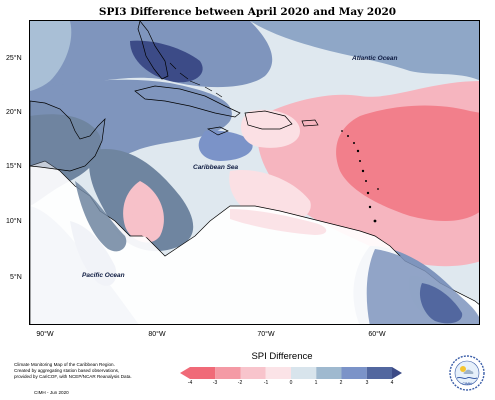 This screenshot has height=400, width=495. What do you see at coordinates (157, 334) in the screenshot?
I see `lon-label-80w: 80°W` at bounding box center [157, 334].